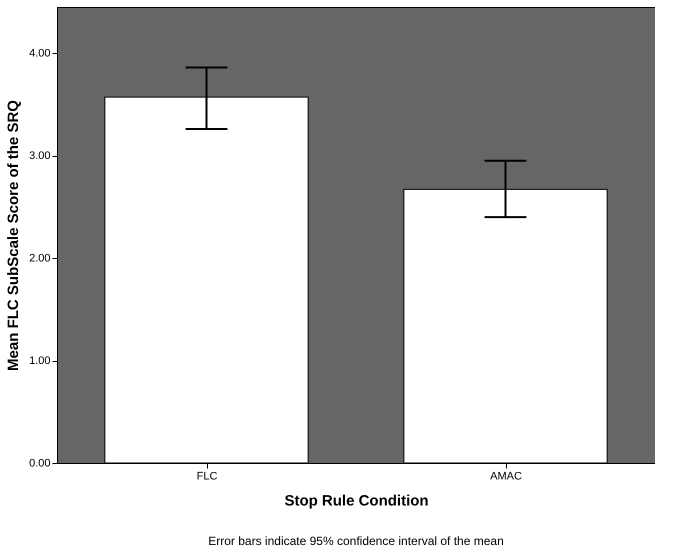 This screenshot has width=685, height=555. I want to click on x-tick-label: AMAC, so click(506, 476).